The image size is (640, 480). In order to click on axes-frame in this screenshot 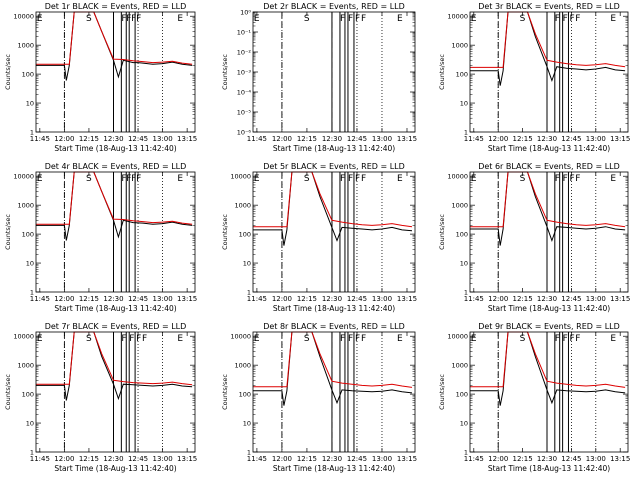, I will do `click(549, 392)`.